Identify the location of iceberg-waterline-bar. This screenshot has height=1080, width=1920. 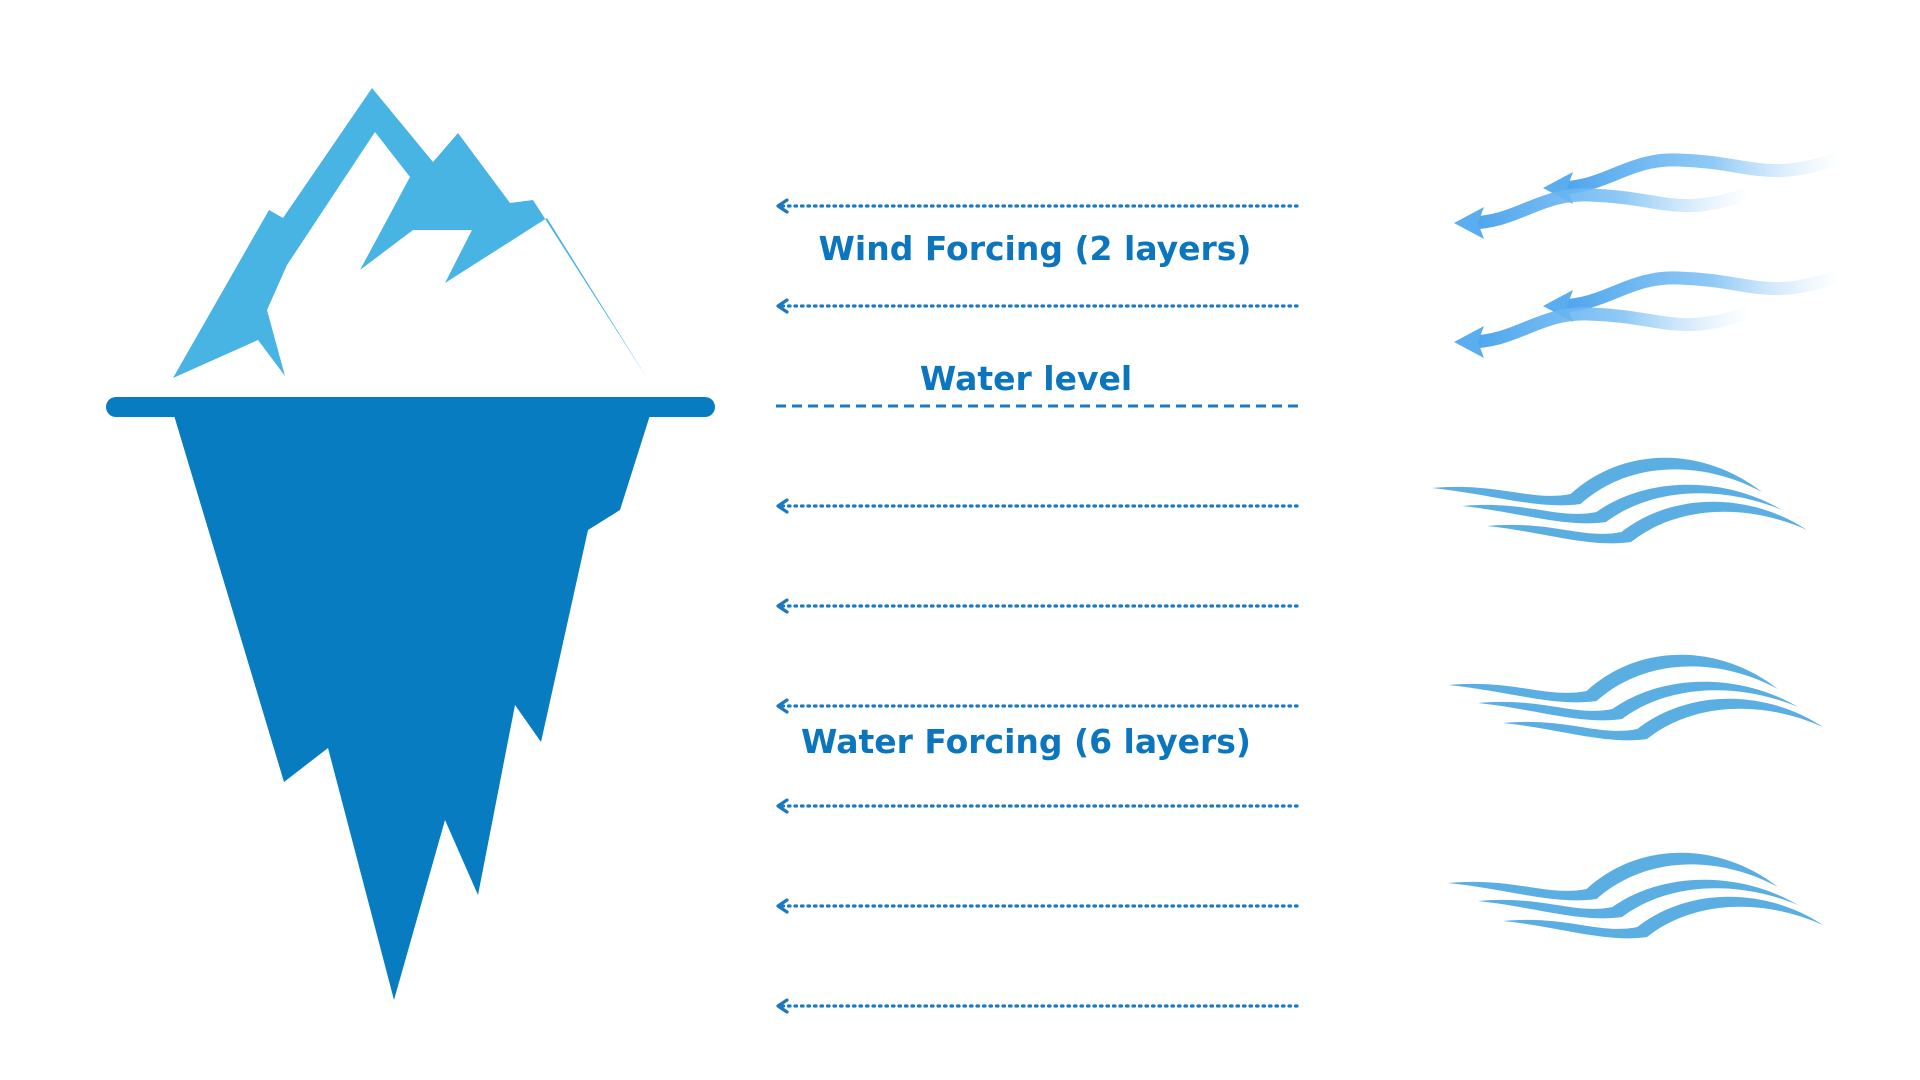
(410, 407).